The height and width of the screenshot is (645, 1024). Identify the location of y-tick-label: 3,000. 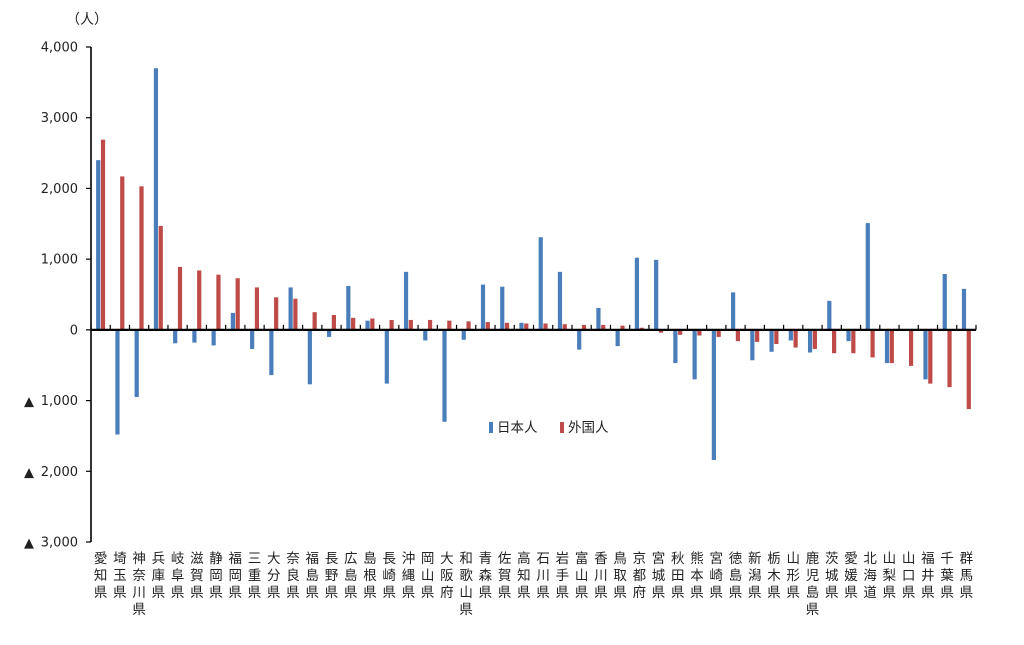
(59, 118).